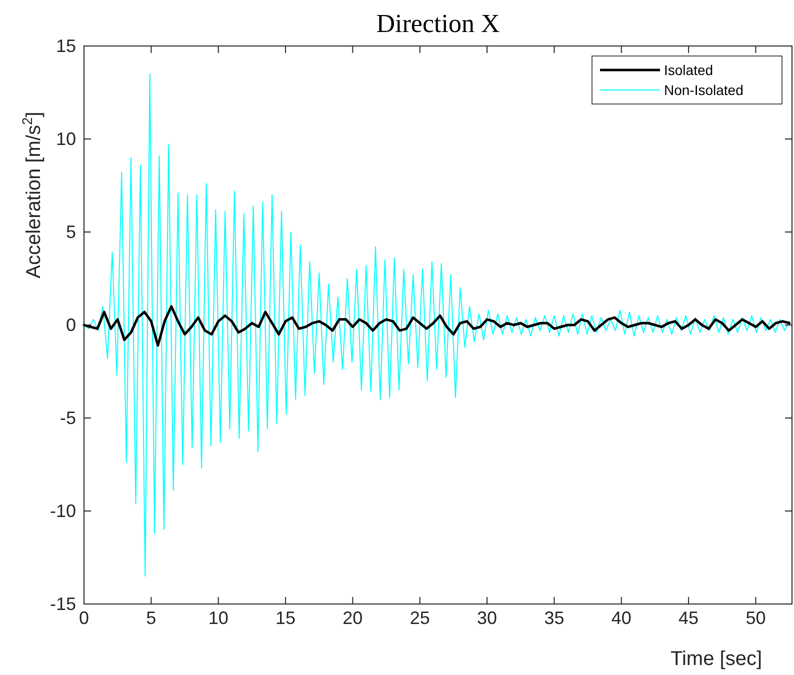 Image resolution: width=794 pixels, height=675 pixels. What do you see at coordinates (420, 618) in the screenshot?
I see `x-tick-label: 25` at bounding box center [420, 618].